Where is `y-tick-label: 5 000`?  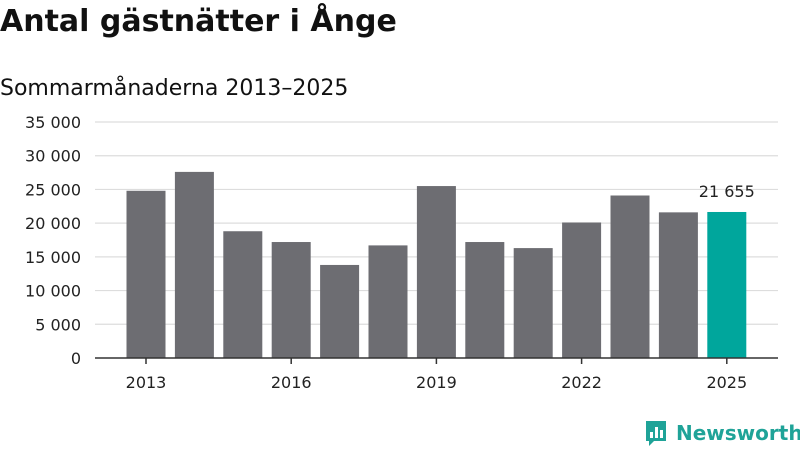
y-tick-label: 5 000 is located at coordinates (58, 324).